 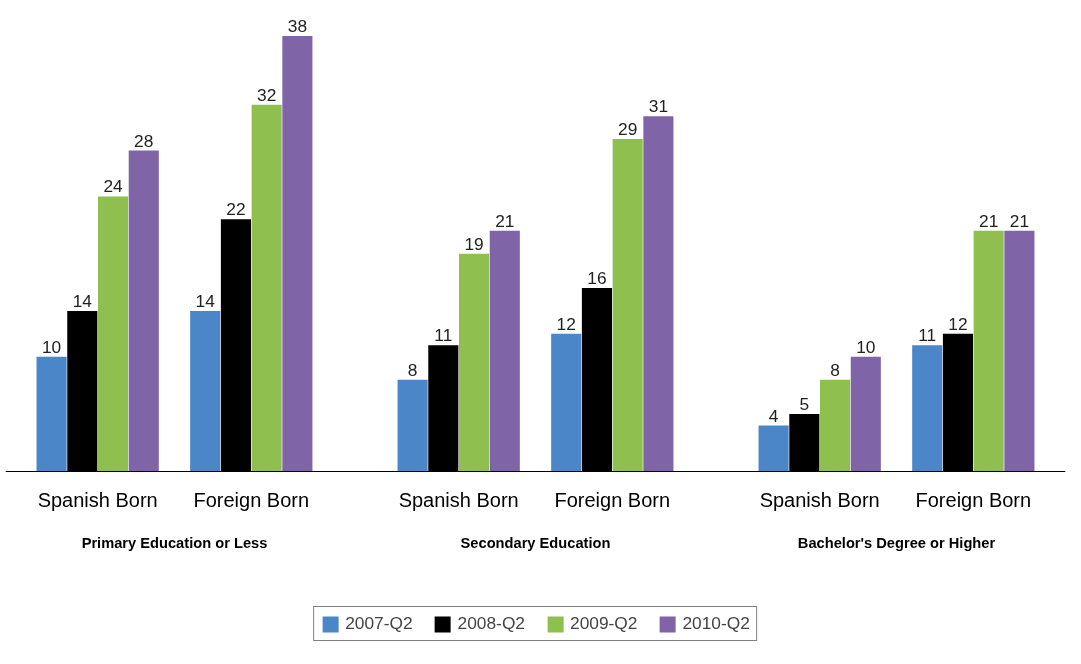 I want to click on data-label: 32, so click(x=267, y=94).